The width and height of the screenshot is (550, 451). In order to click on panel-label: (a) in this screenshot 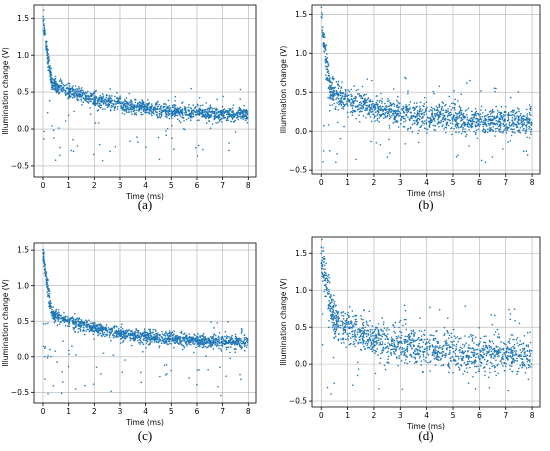, I will do `click(145, 204)`.